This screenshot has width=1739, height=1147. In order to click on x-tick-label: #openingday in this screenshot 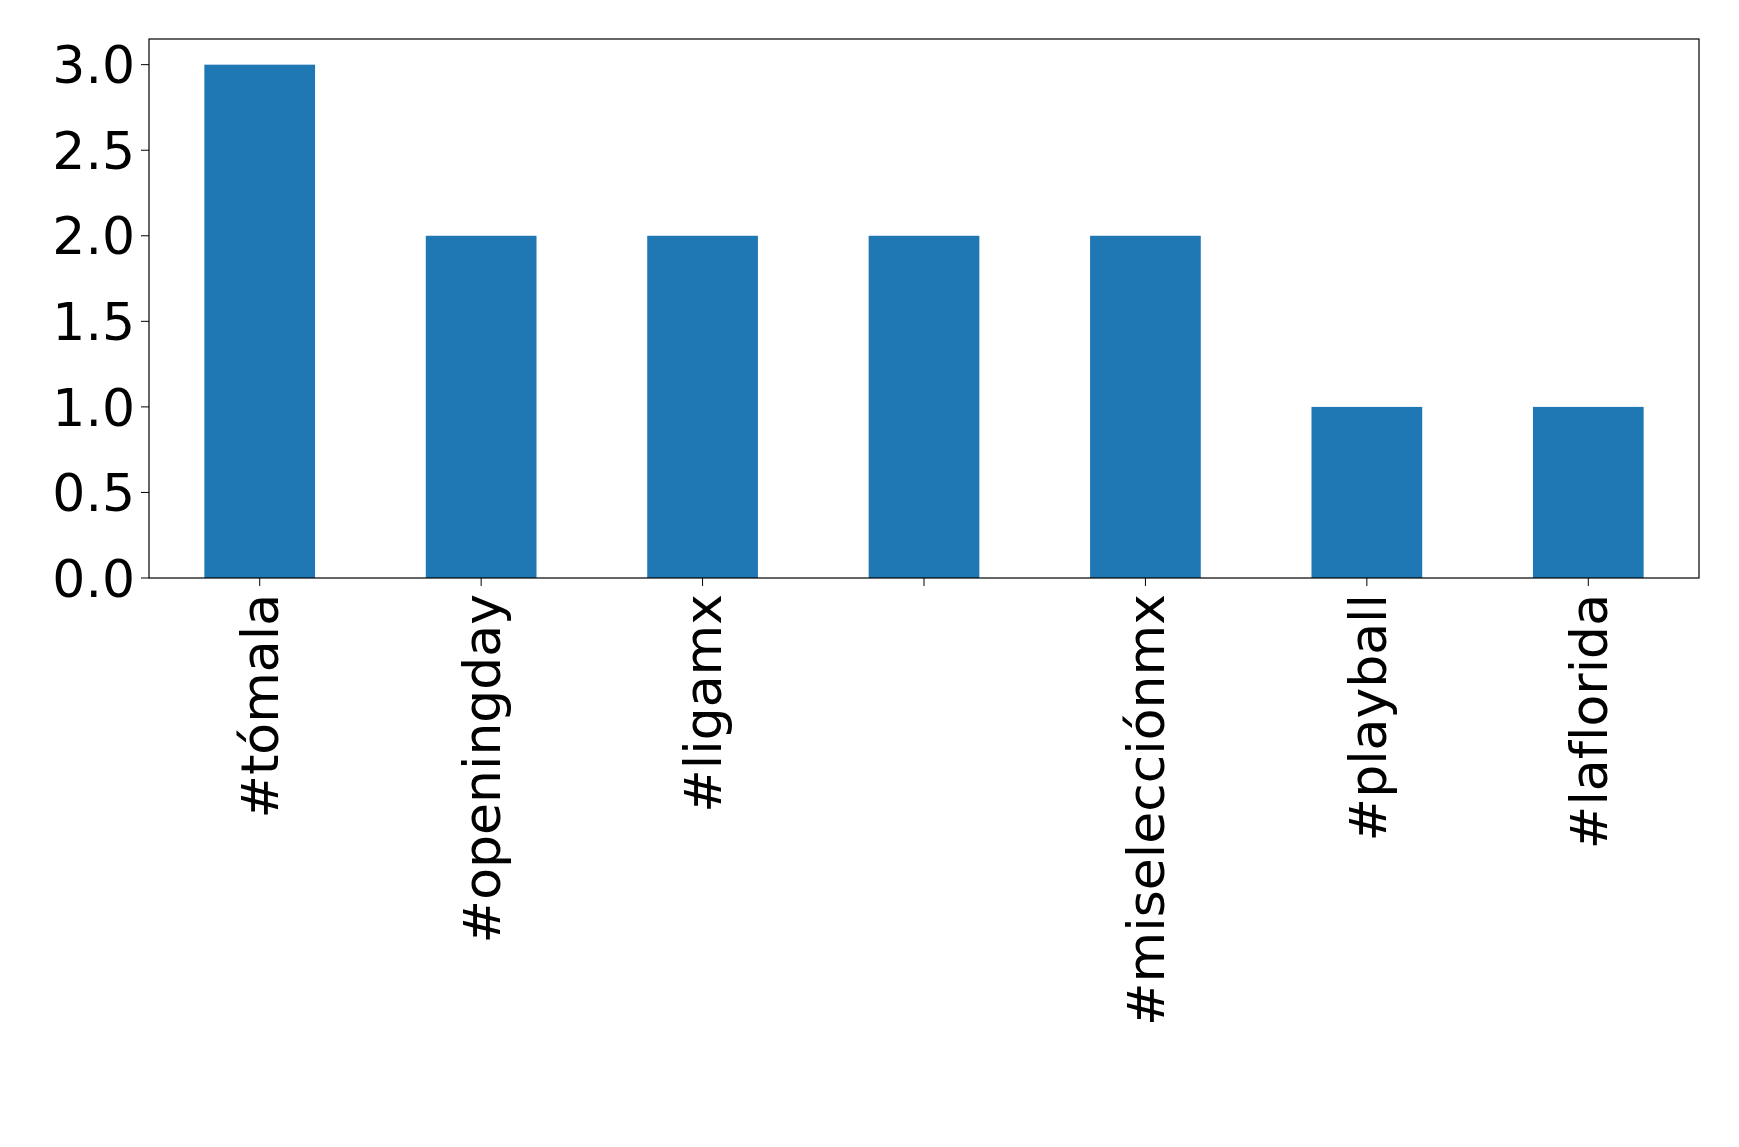, I will do `click(481, 769)`.